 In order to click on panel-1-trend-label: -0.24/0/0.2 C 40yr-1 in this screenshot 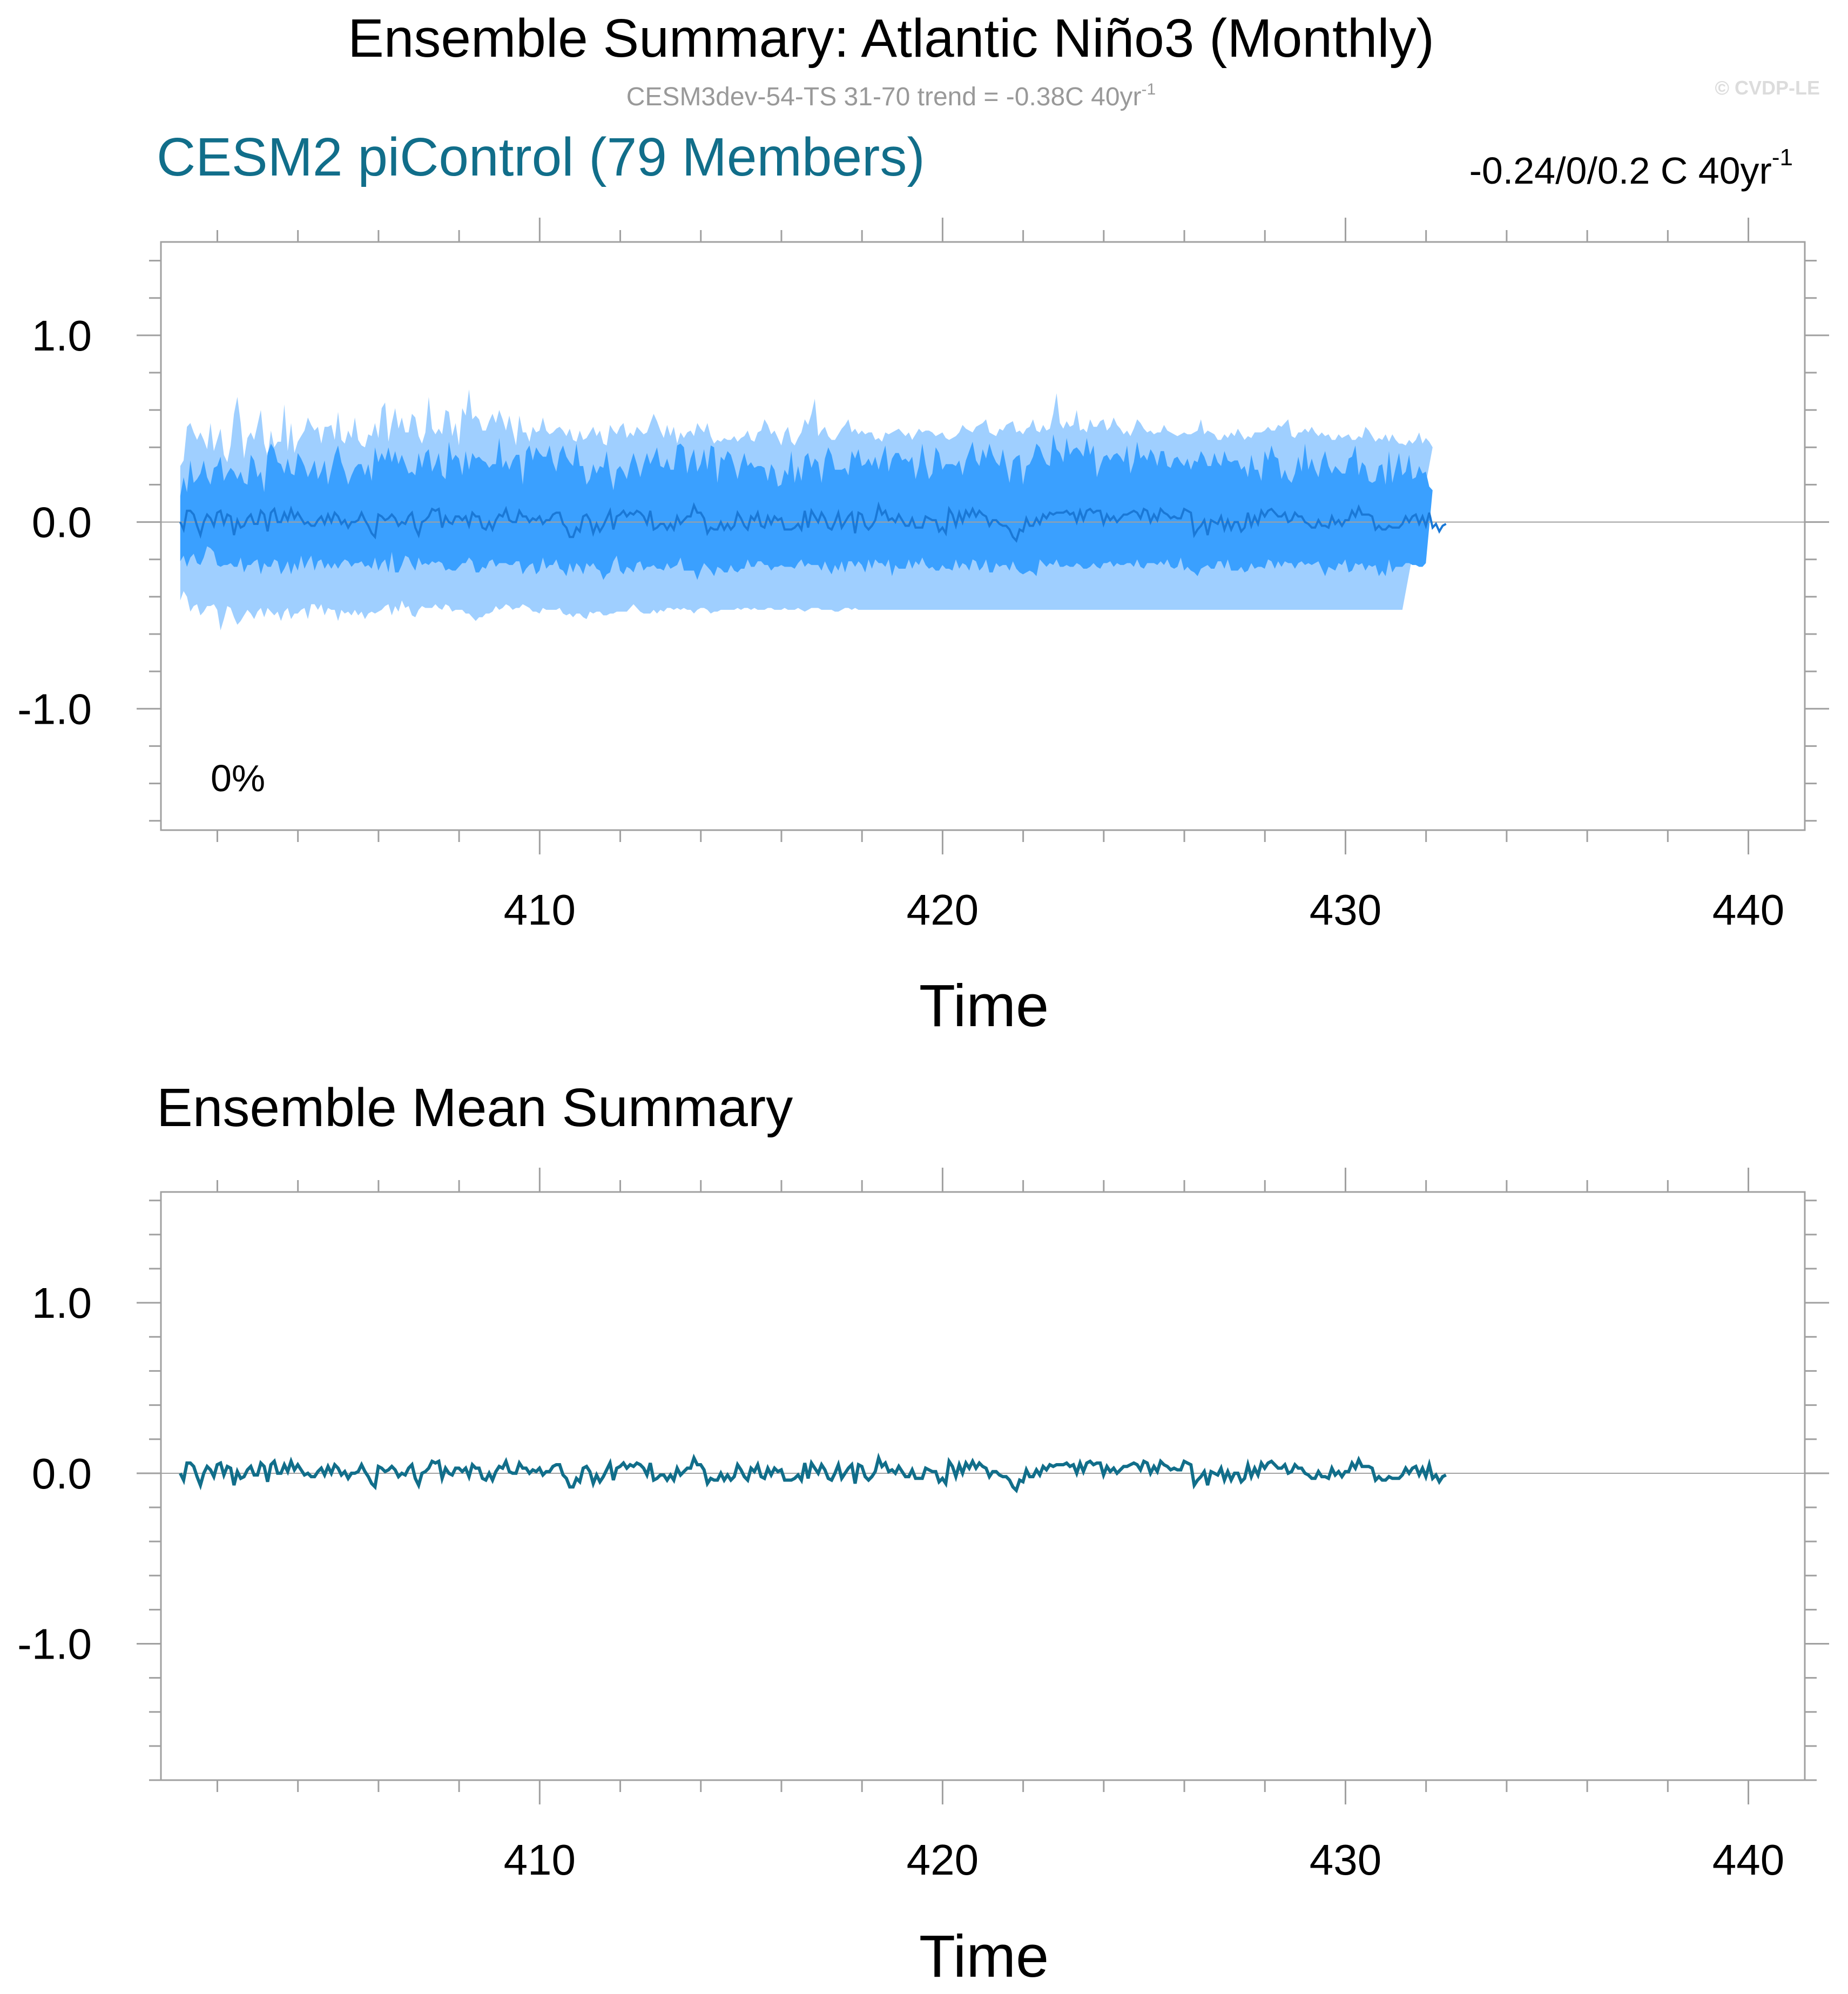, I will do `click(1631, 168)`.